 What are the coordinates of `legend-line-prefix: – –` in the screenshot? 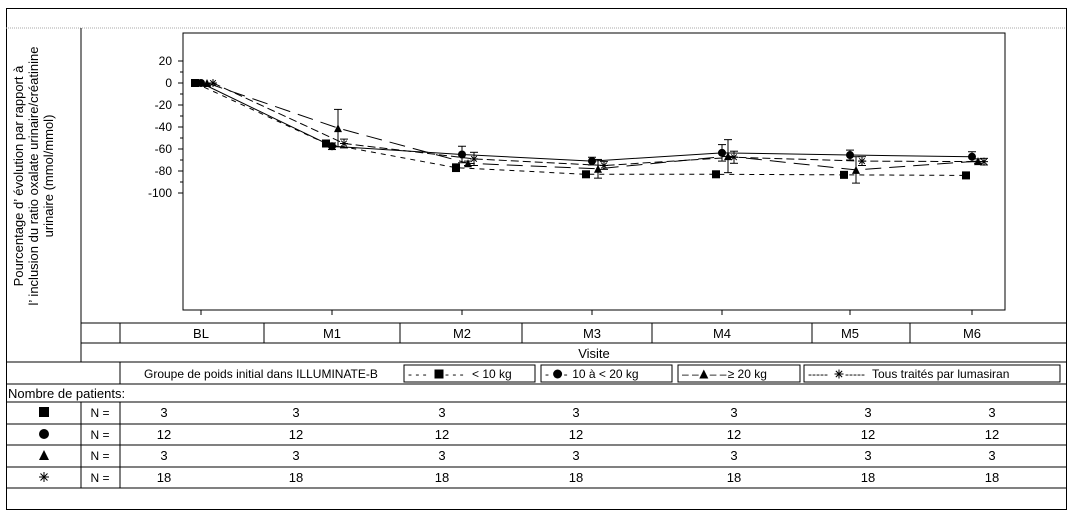 It's located at (690, 374).